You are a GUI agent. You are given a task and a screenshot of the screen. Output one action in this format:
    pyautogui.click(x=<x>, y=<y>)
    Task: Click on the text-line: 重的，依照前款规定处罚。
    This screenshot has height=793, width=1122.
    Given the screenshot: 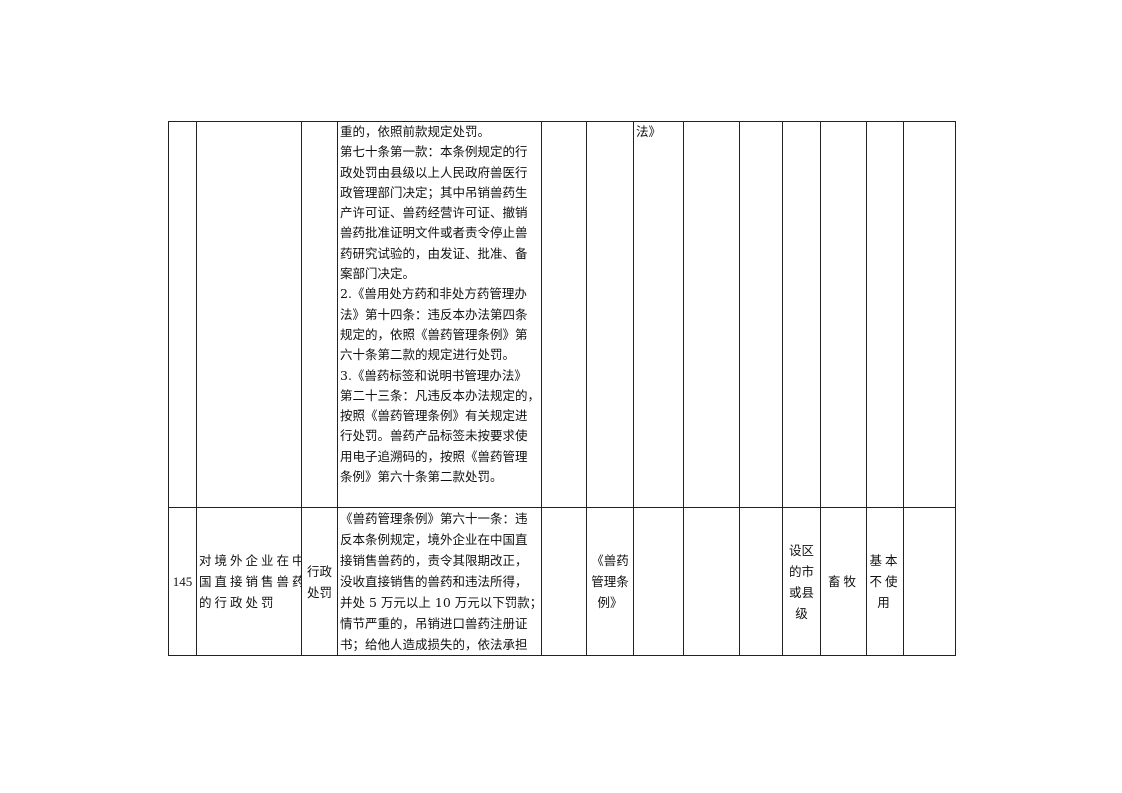 What is the action you would take?
    pyautogui.click(x=415, y=131)
    